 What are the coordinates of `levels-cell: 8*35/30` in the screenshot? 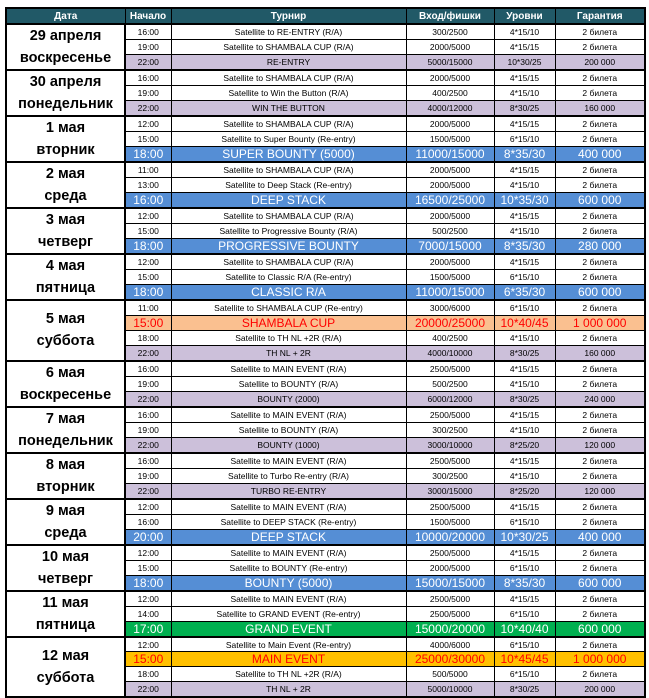 It's located at (524, 583).